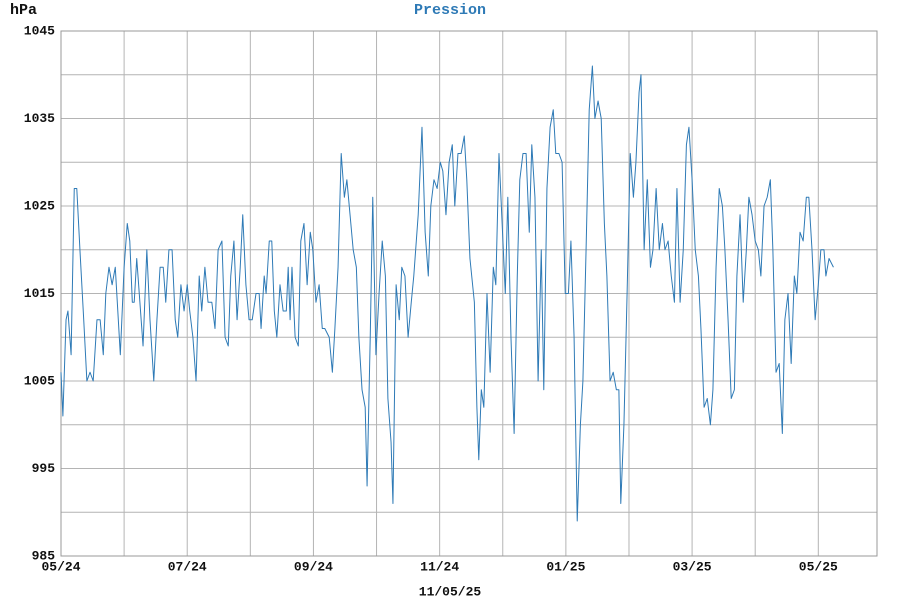  What do you see at coordinates (39, 118) in the screenshot?
I see `y-tick-label: 1035` at bounding box center [39, 118].